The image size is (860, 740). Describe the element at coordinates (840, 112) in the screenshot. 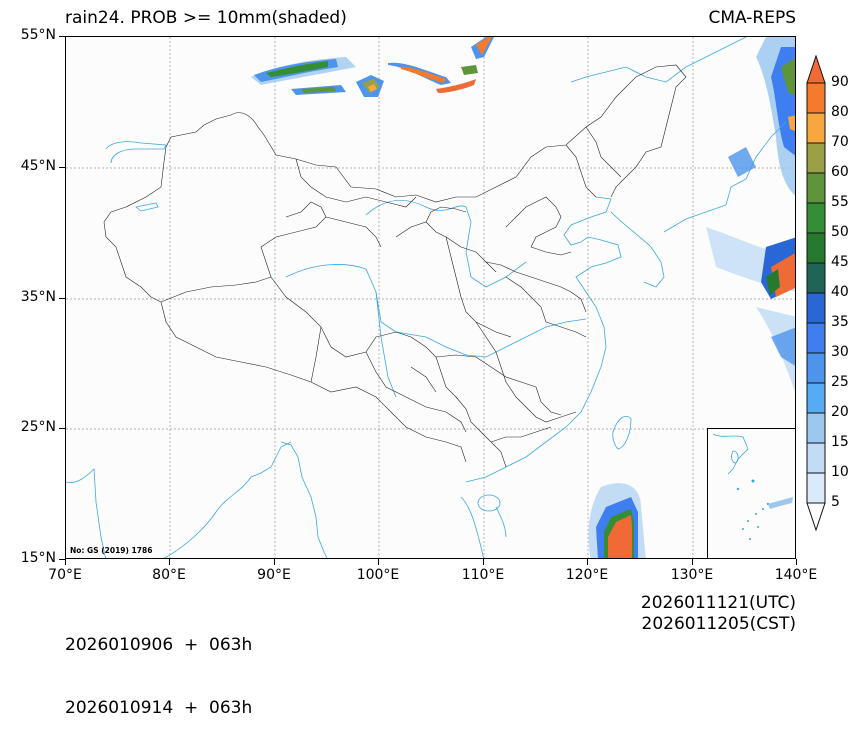

I see `colorbar-label: 80` at that location.